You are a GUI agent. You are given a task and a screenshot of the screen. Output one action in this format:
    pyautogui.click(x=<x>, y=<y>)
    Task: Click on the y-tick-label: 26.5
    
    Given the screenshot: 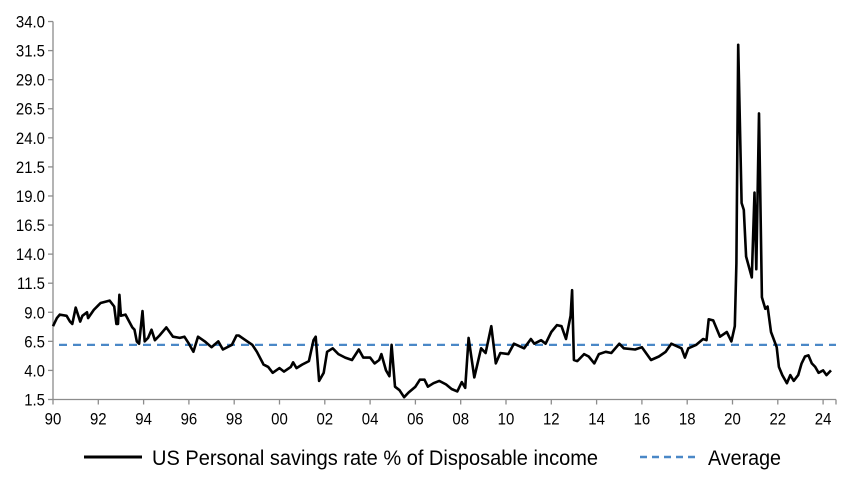 What is the action you would take?
    pyautogui.click(x=30, y=110)
    